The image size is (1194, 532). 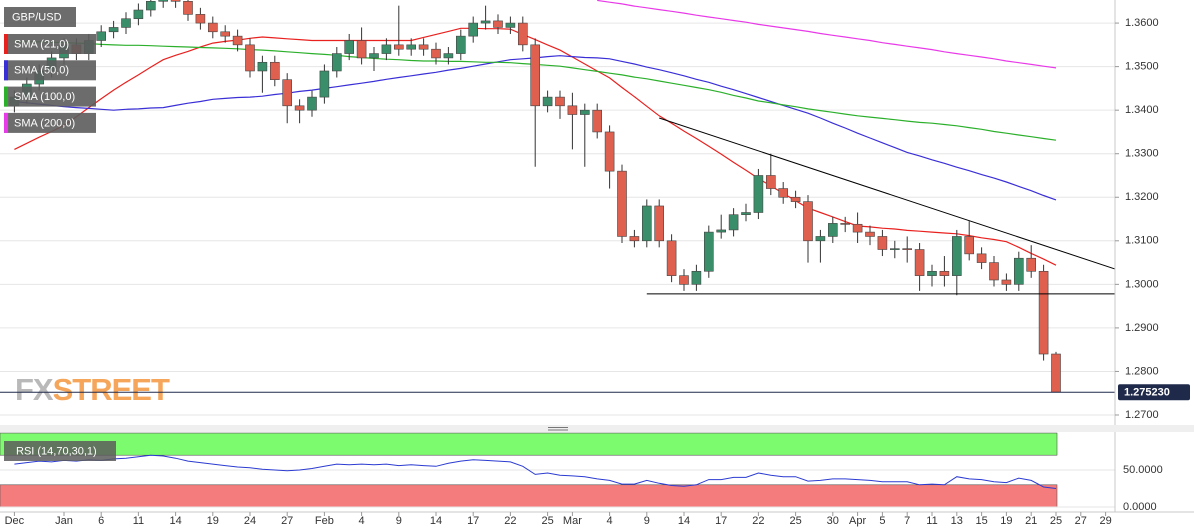 I want to click on x-tick-label: 24, so click(x=250, y=521).